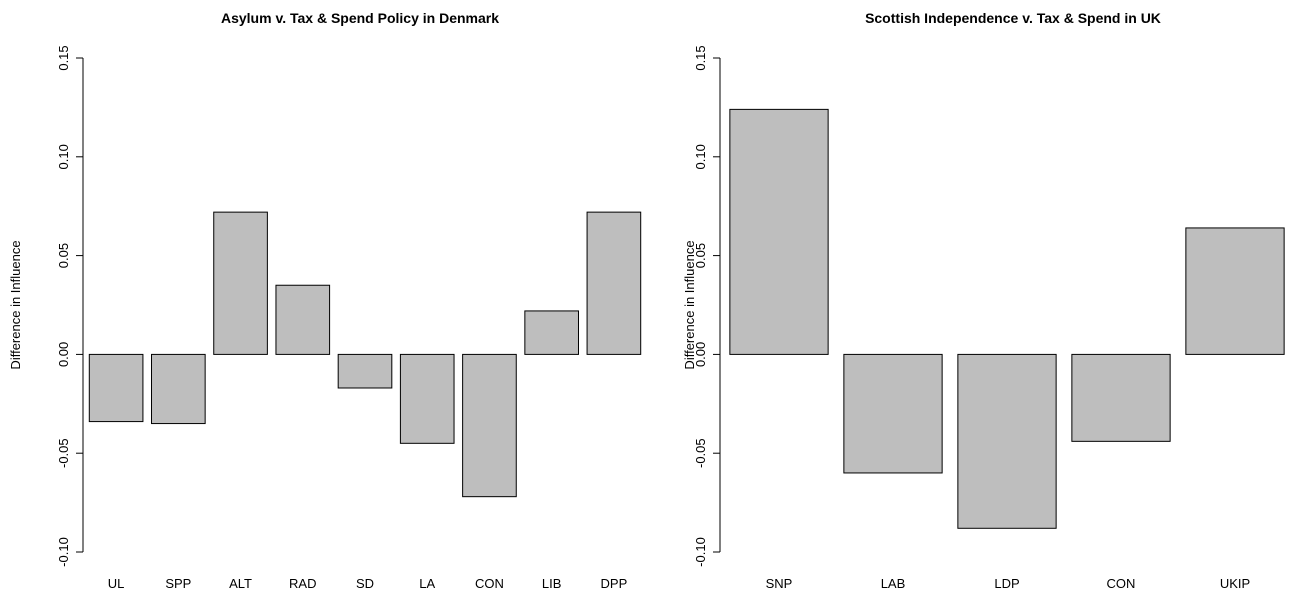 The image size is (1291, 595). Describe the element at coordinates (893, 583) in the screenshot. I see `category-label-lab: LAB` at that location.